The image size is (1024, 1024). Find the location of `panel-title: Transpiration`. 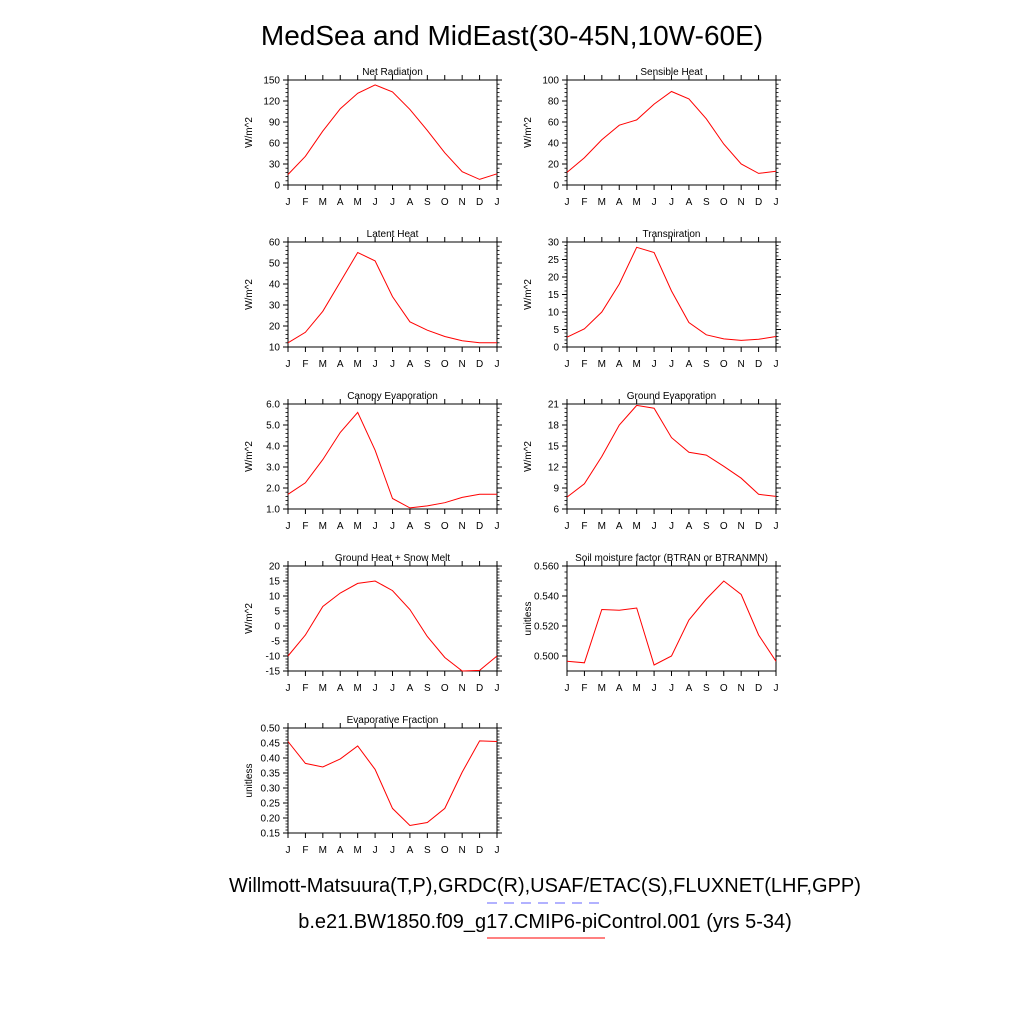

panel-title: Transpiration is located at coordinates (672, 234).